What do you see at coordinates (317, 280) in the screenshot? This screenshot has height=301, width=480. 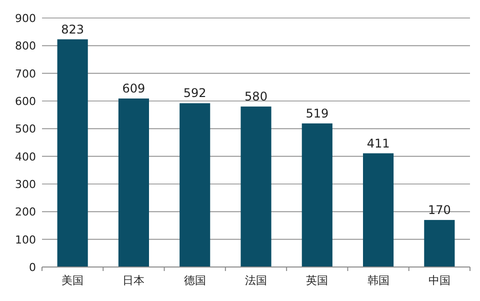 I see `x-tick-label: 英国` at bounding box center [317, 280].